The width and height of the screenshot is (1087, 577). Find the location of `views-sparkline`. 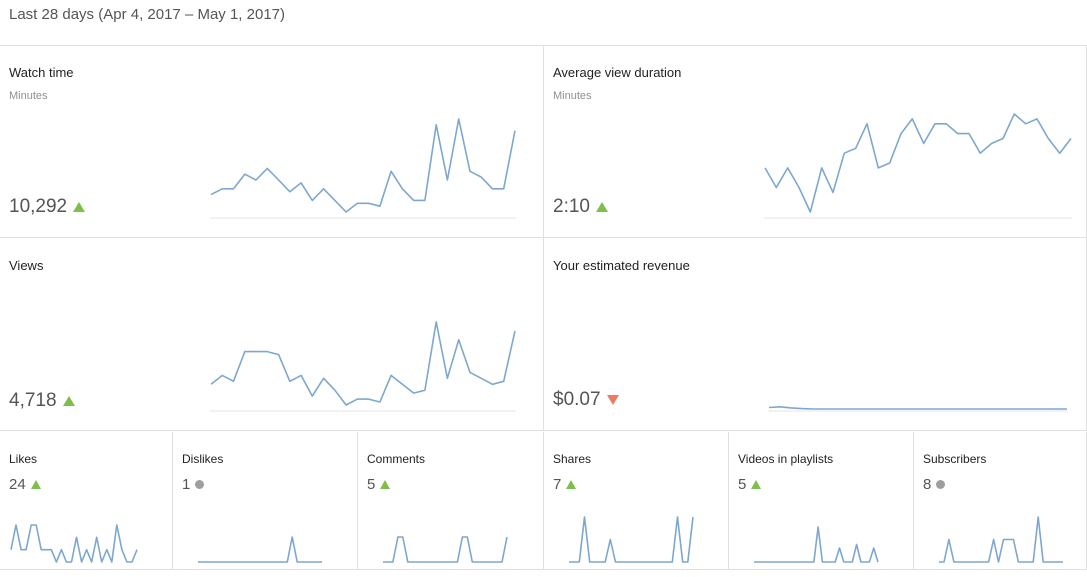

views-sparkline is located at coordinates (363, 366).